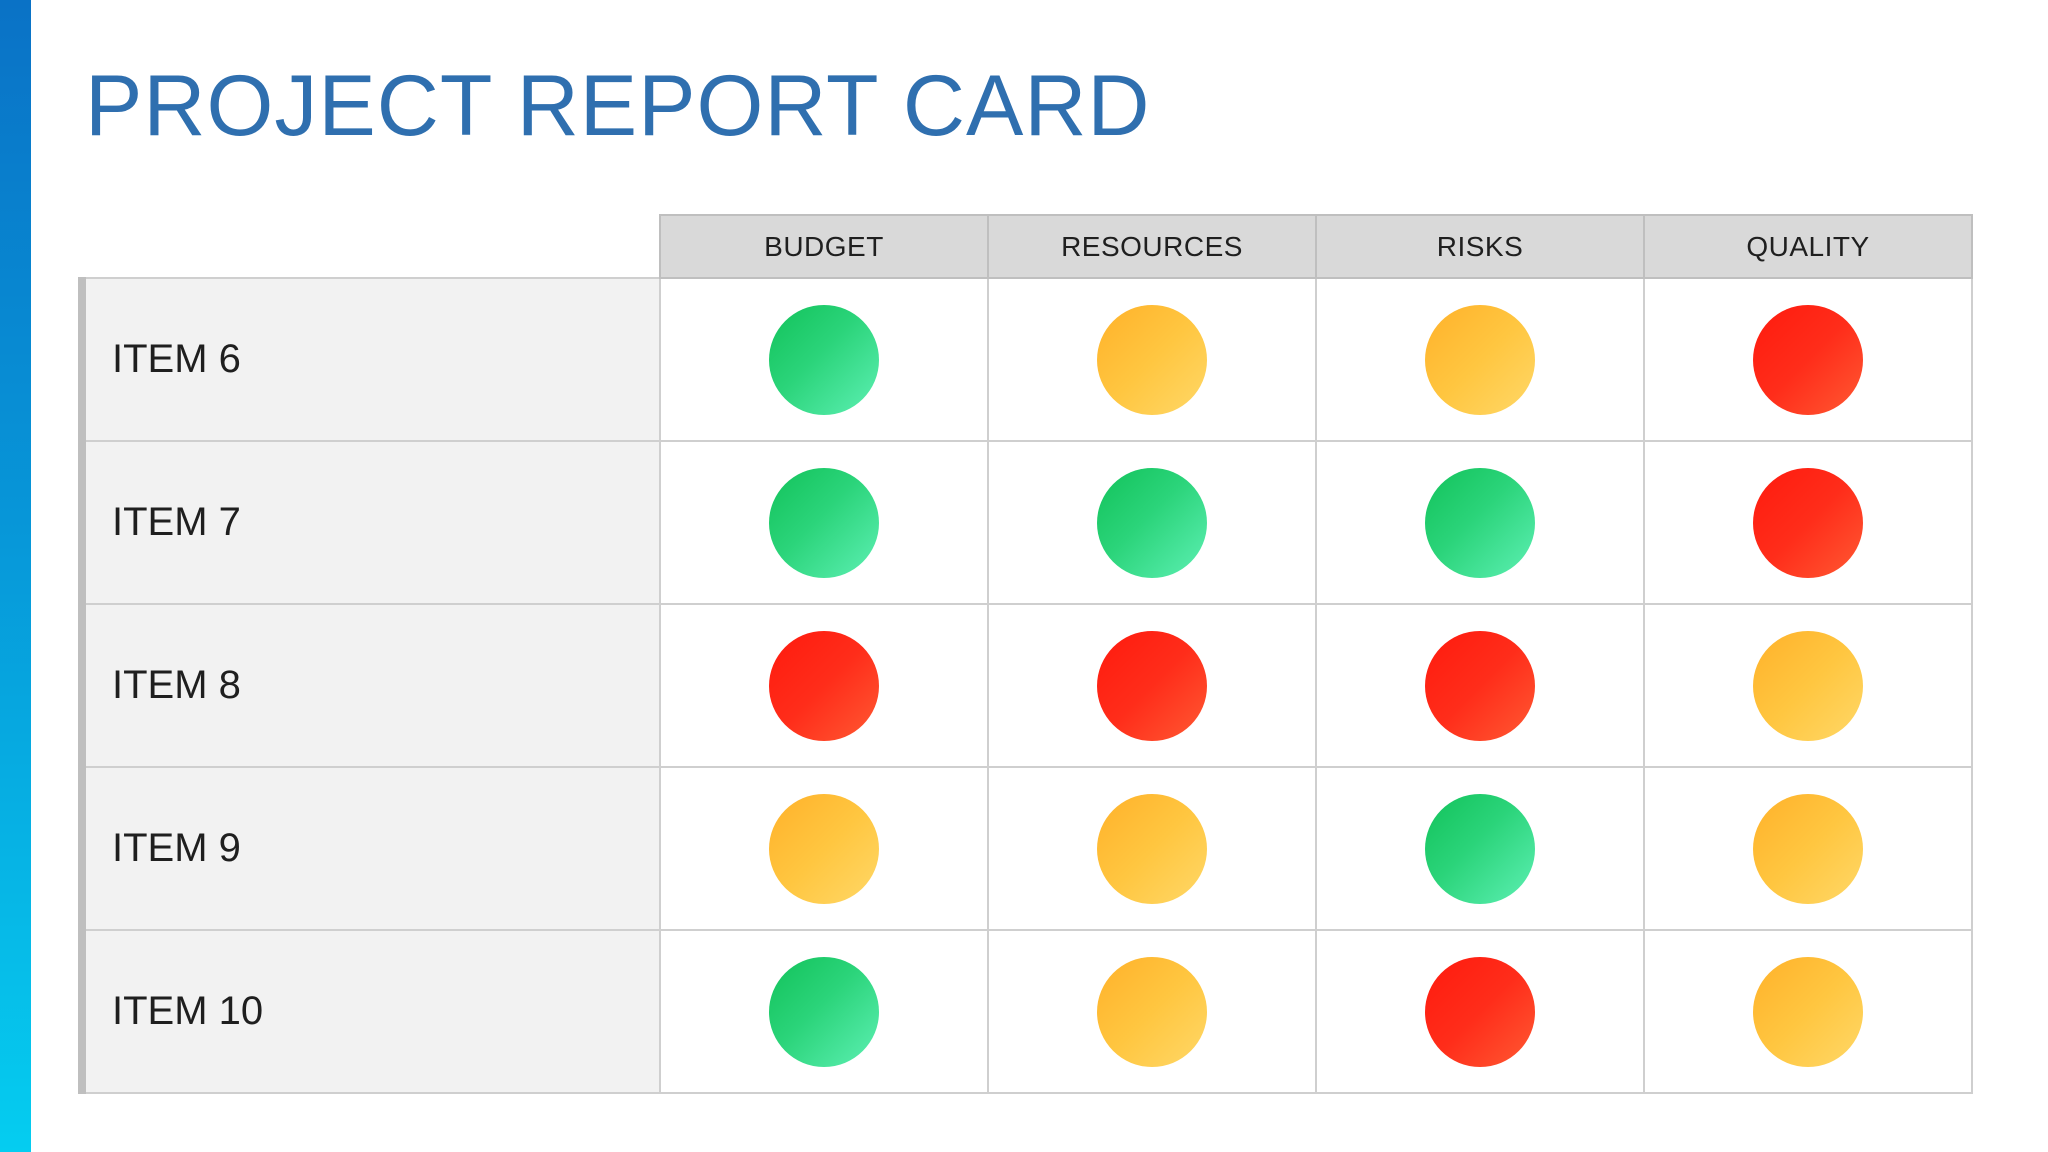 The height and width of the screenshot is (1152, 2048). I want to click on row-label: ITEM 6, so click(369, 359).